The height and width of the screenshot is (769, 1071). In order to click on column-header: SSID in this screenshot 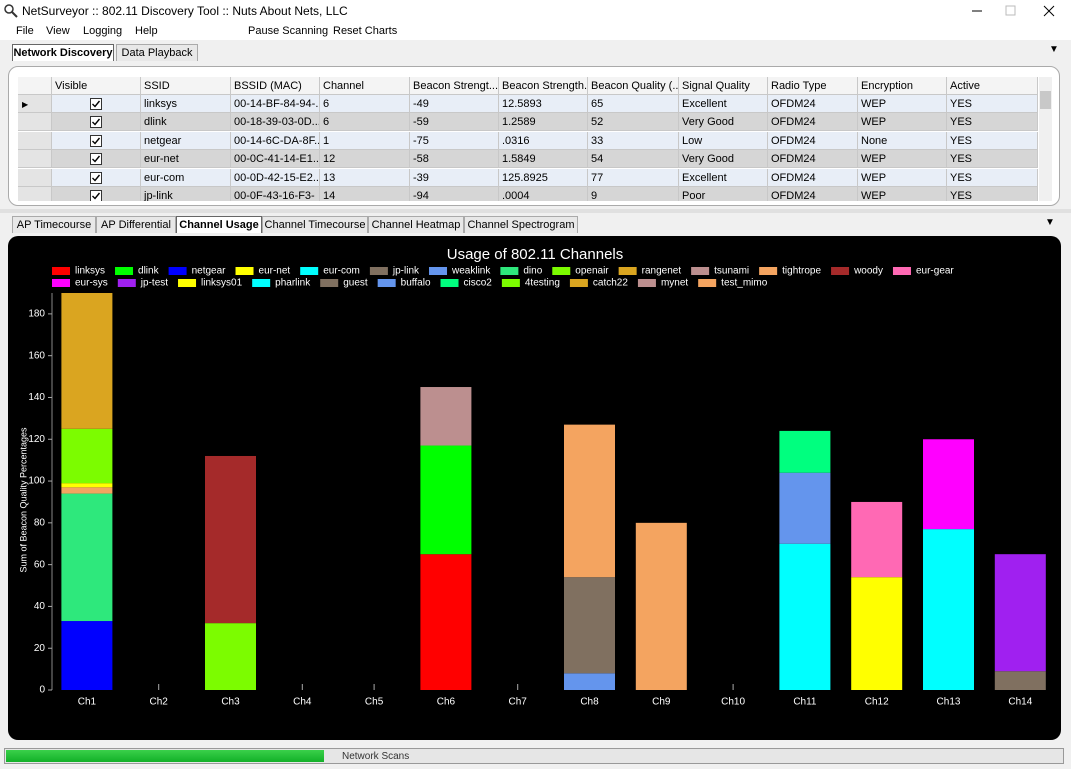, I will do `click(186, 86)`.